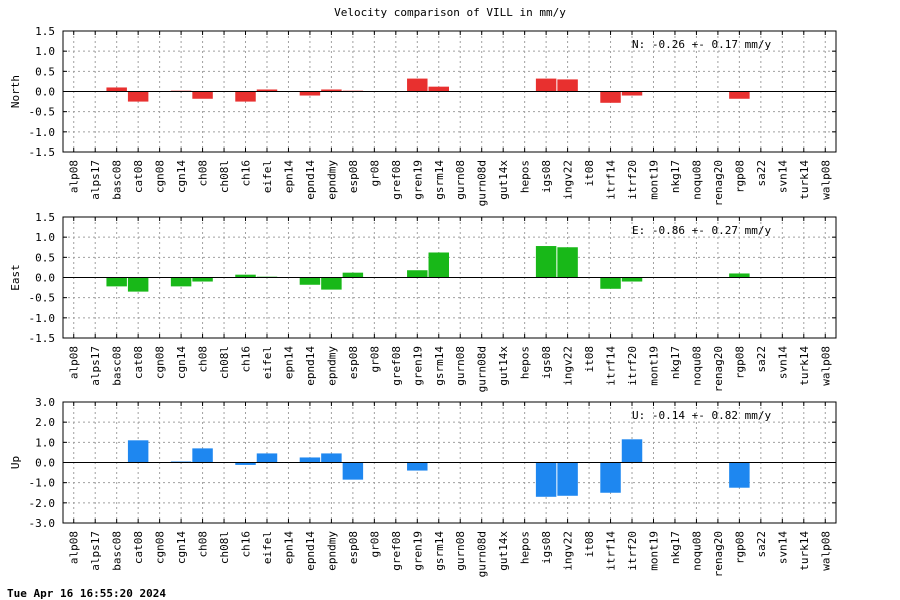 The image size is (900, 600). What do you see at coordinates (439, 180) in the screenshot?
I see `x-tick-label: gsrm14` at bounding box center [439, 180].